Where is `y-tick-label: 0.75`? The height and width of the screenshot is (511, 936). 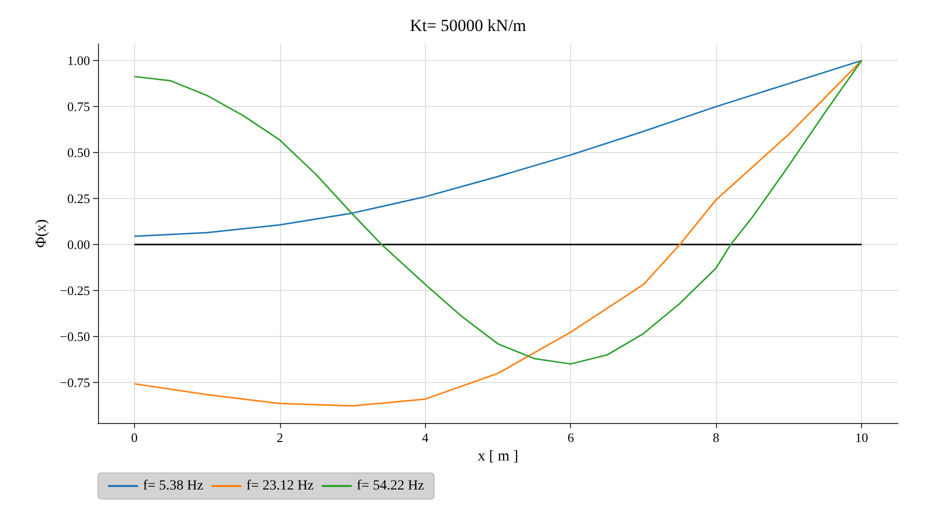
y-tick-label: 0.75 is located at coordinates (78, 106).